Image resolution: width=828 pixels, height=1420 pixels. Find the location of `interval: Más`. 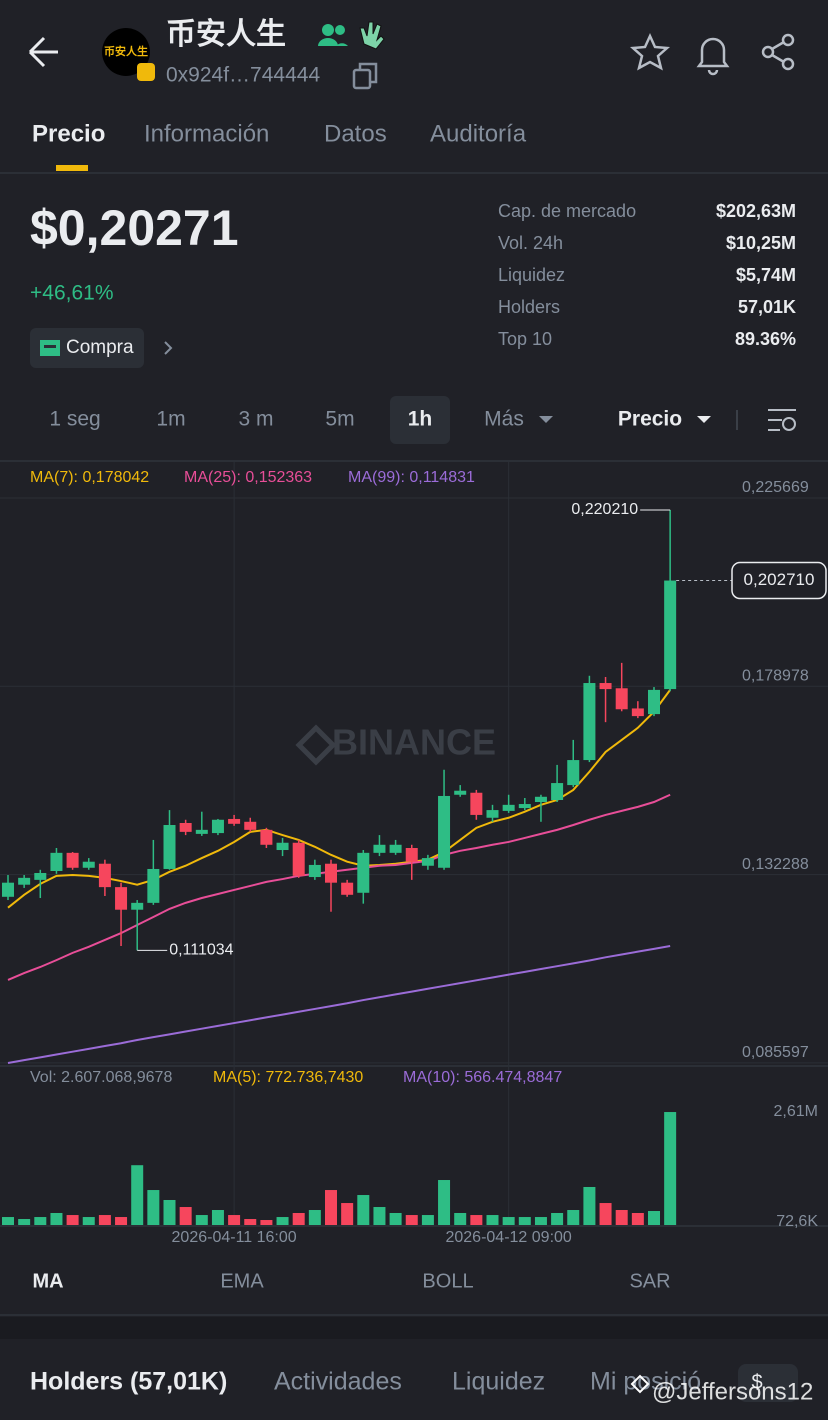

interval: Más is located at coordinates (504, 419).